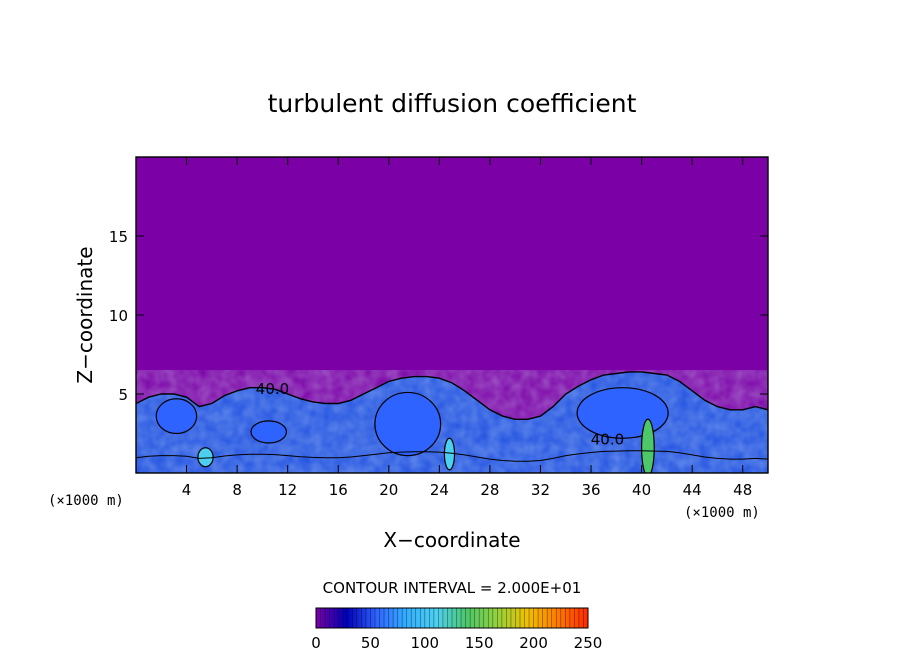 The height and width of the screenshot is (654, 904). Describe the element at coordinates (388, 490) in the screenshot. I see `x-tick-label: 20` at that location.